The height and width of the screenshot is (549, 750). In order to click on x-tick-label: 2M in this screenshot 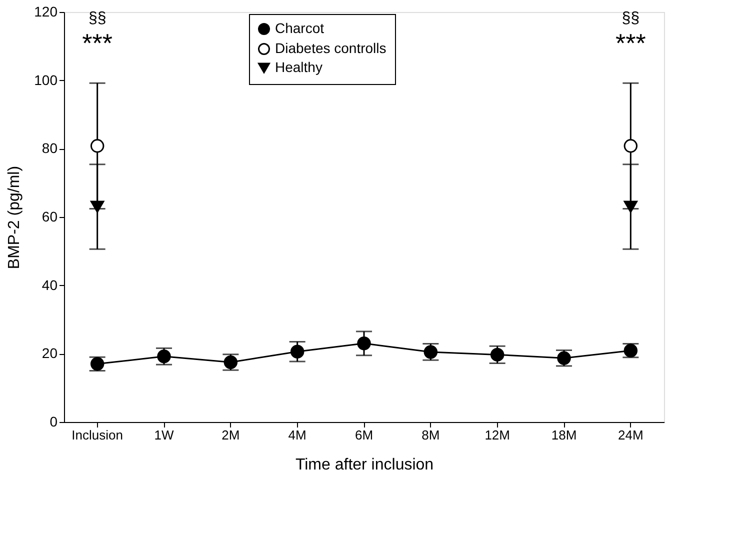, I will do `click(231, 435)`.